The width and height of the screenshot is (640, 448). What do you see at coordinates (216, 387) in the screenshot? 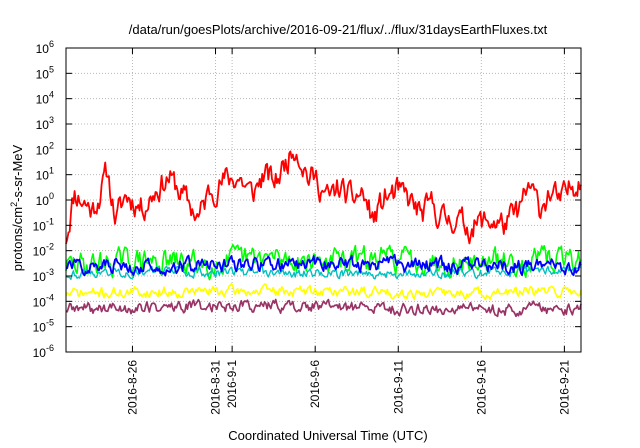
I see `x-tick-label: 2016-8-31` at bounding box center [216, 387].